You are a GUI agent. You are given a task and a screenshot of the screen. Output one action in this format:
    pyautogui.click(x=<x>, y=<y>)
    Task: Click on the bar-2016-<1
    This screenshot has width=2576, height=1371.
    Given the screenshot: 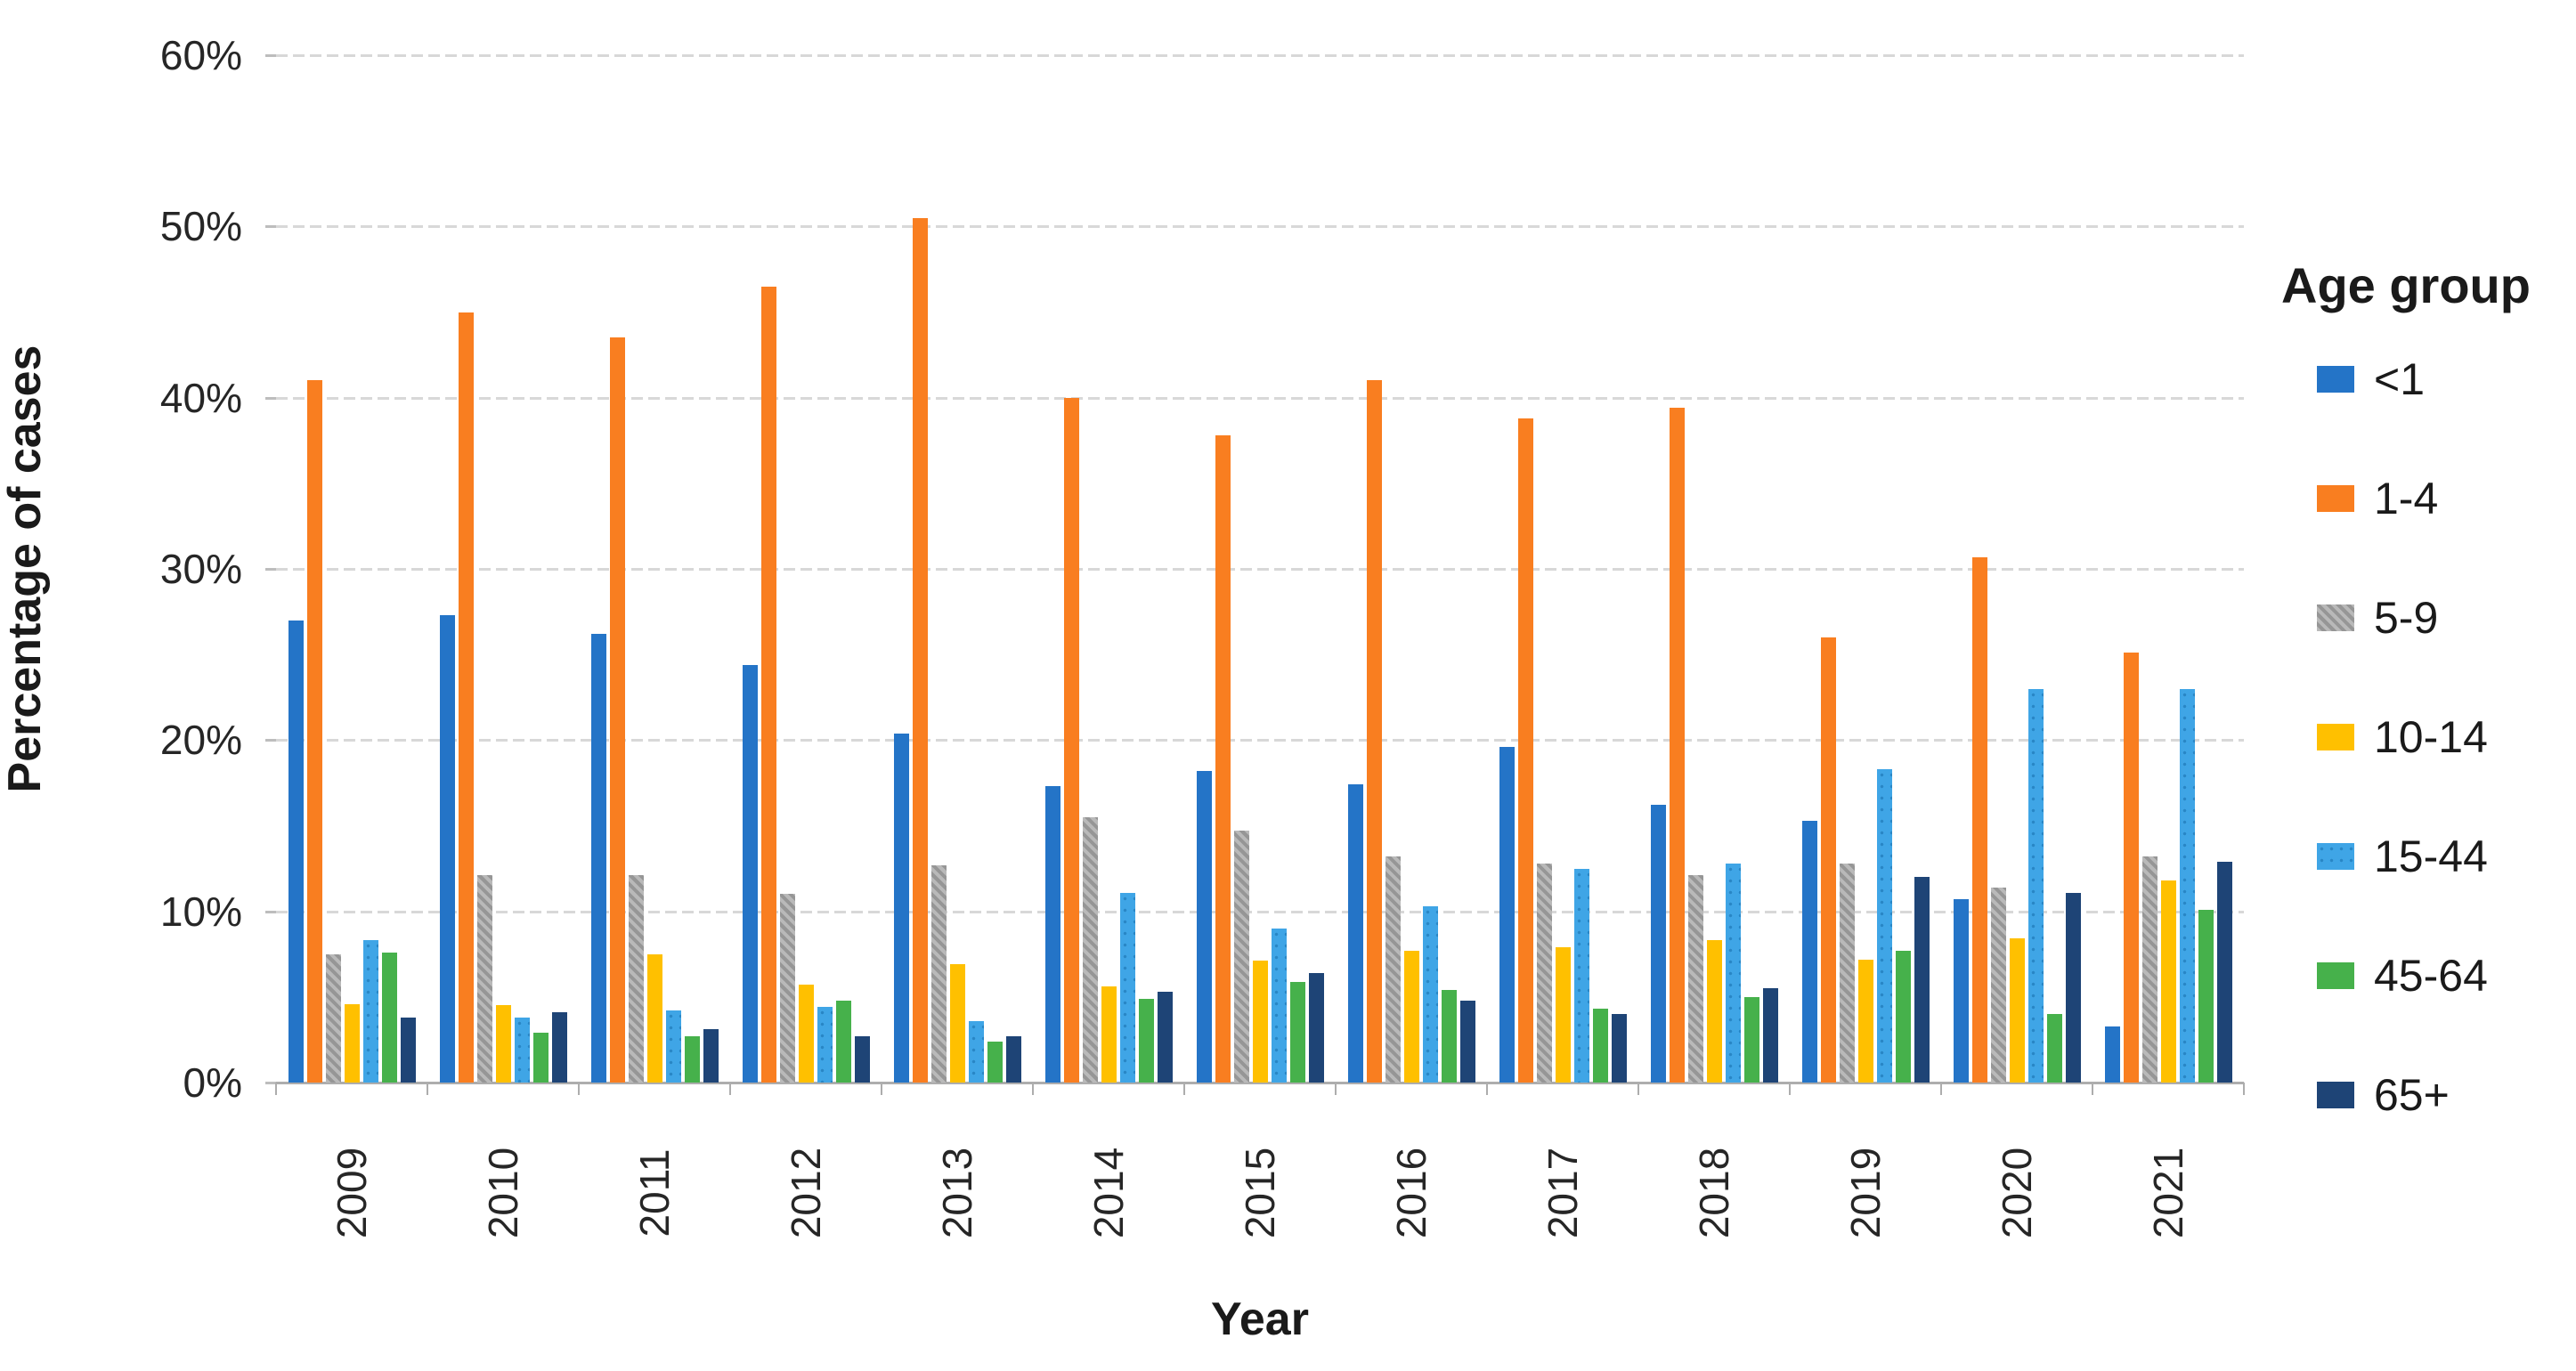 What is the action you would take?
    pyautogui.click(x=1355, y=933)
    